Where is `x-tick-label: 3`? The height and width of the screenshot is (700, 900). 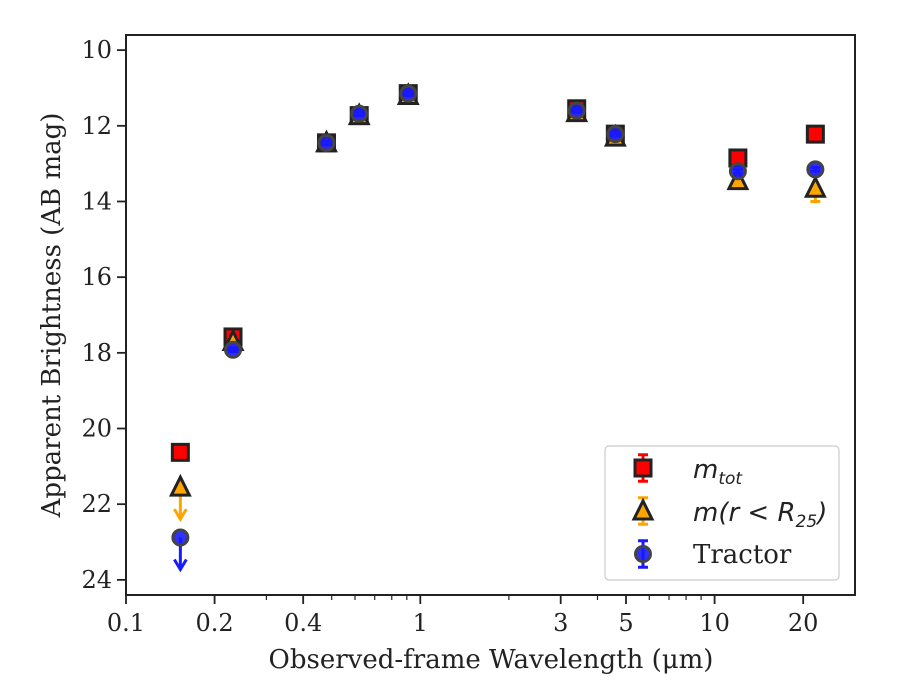 x-tick-label: 3 is located at coordinates (560, 623).